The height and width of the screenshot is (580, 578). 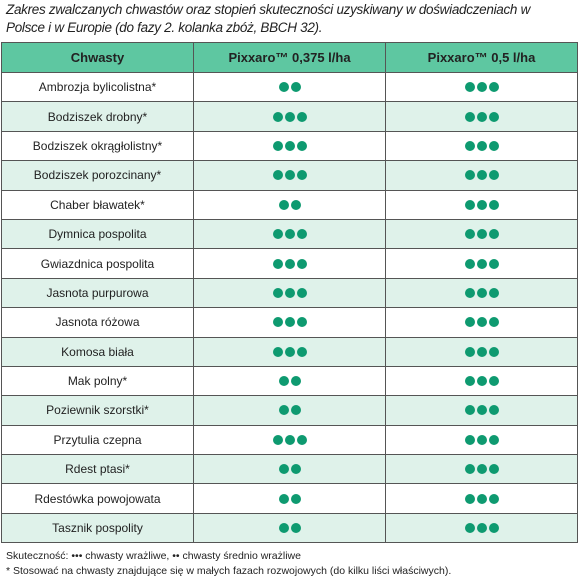 What do you see at coordinates (289, 351) in the screenshot?
I see `table-row: Komosa biała` at bounding box center [289, 351].